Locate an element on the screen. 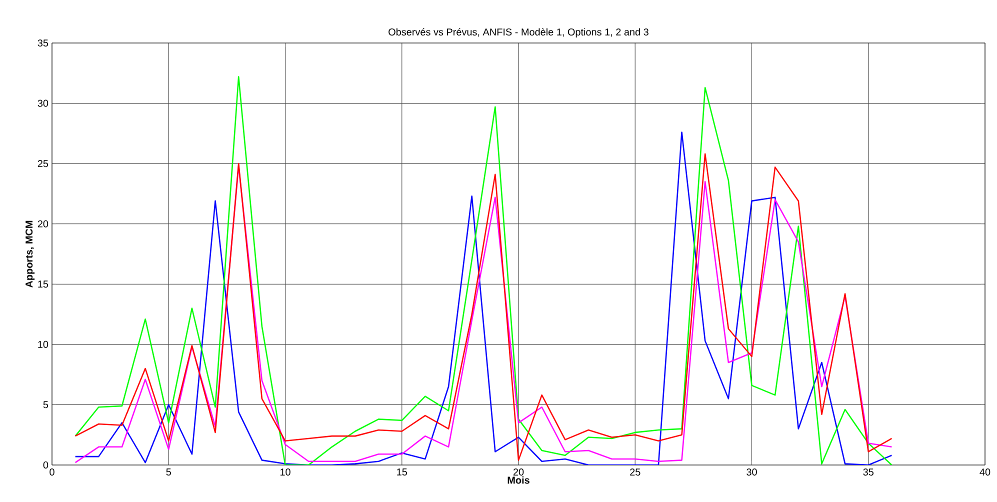 The width and height of the screenshot is (997, 502). x-tick-label: 15 is located at coordinates (402, 472).